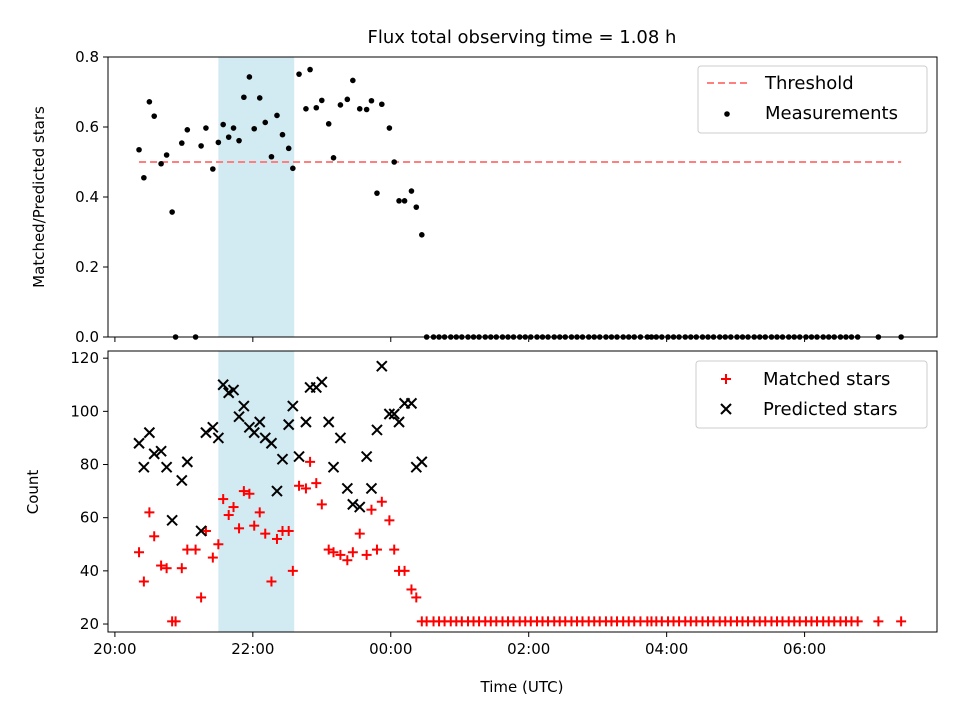 Image resolution: width=960 pixels, height=720 pixels. I want to click on legend-measurements-swatch, so click(727, 114).